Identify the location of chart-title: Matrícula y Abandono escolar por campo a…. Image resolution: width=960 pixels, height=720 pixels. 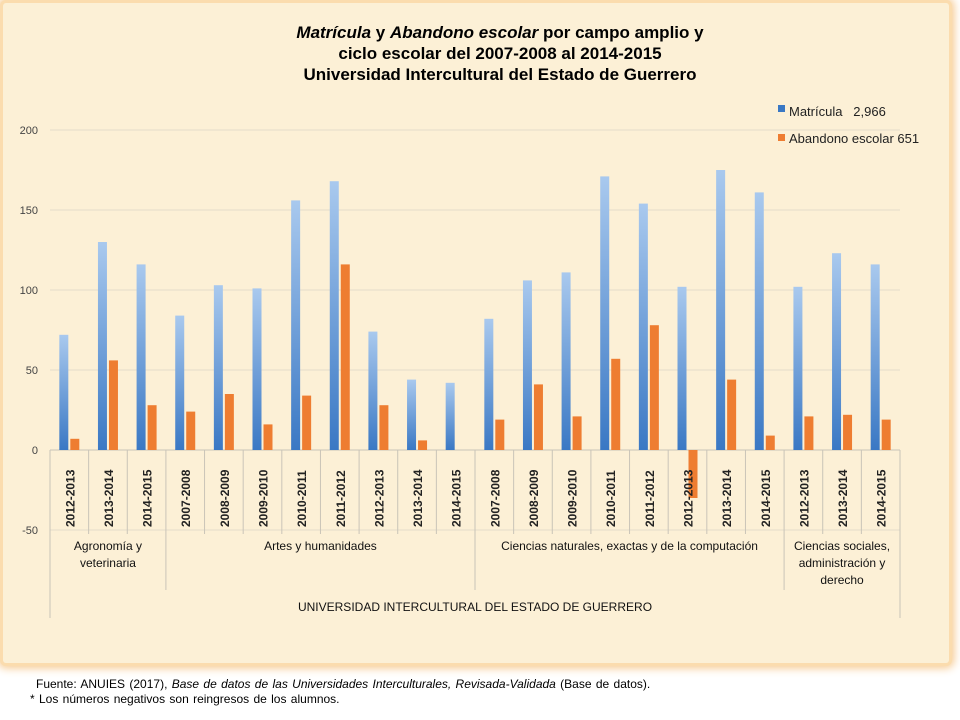
(500, 53).